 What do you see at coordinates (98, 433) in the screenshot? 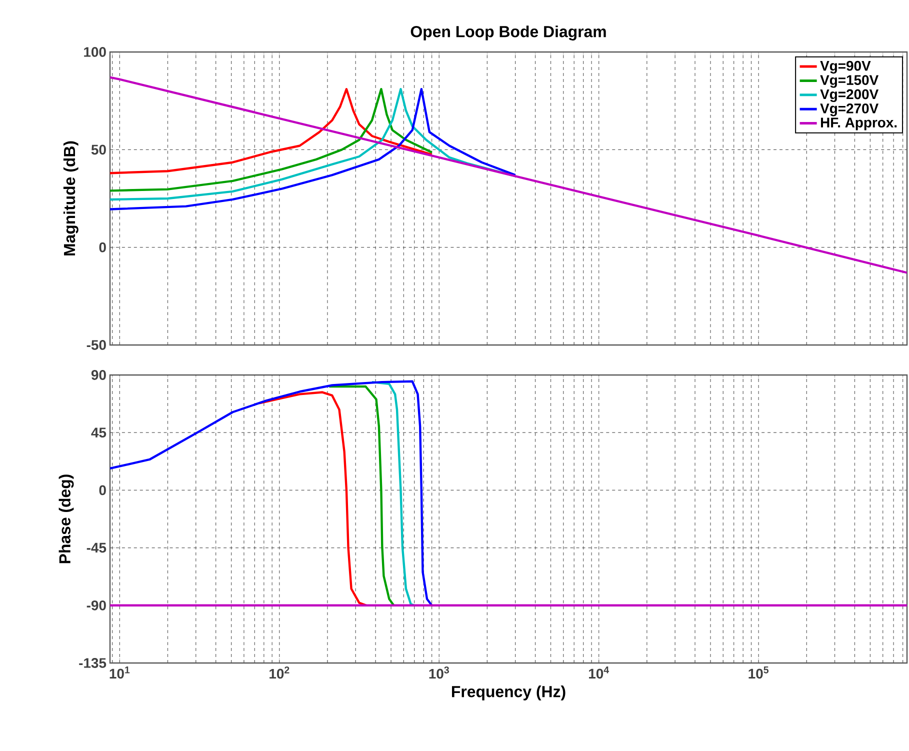
I see `y-tick-label: 45` at bounding box center [98, 433].